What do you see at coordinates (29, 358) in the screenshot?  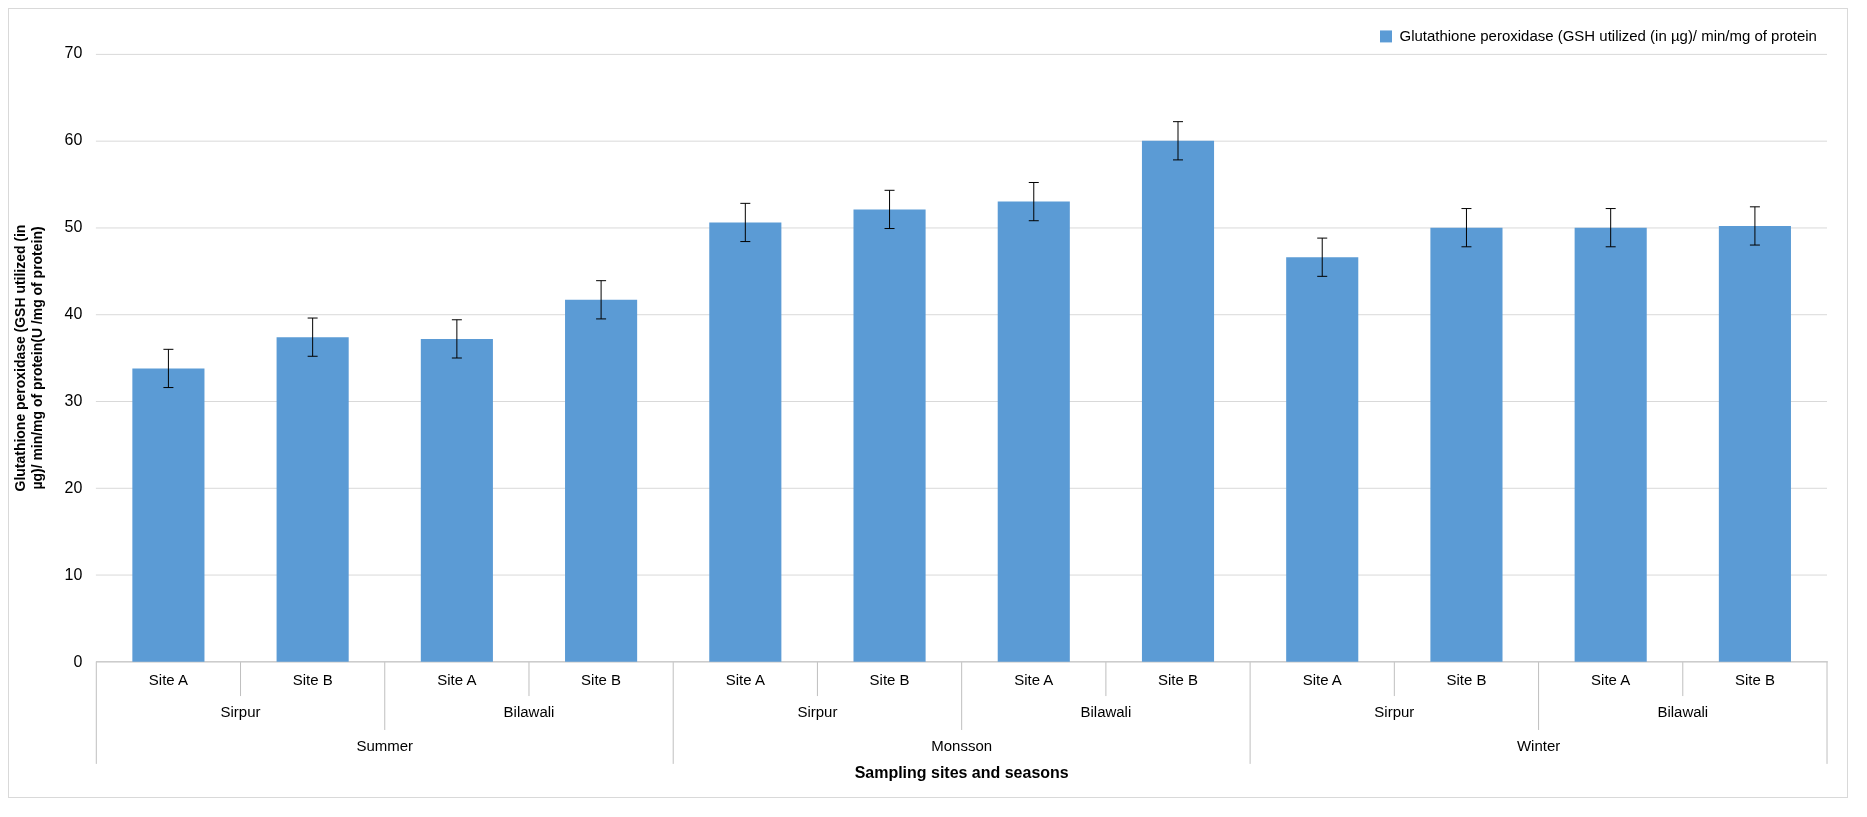 I see `y-axis-title: Glutathione peroxidase (GSH utilized (in µg)/ min/mg of protein(U /mg of protein)` at bounding box center [29, 358].